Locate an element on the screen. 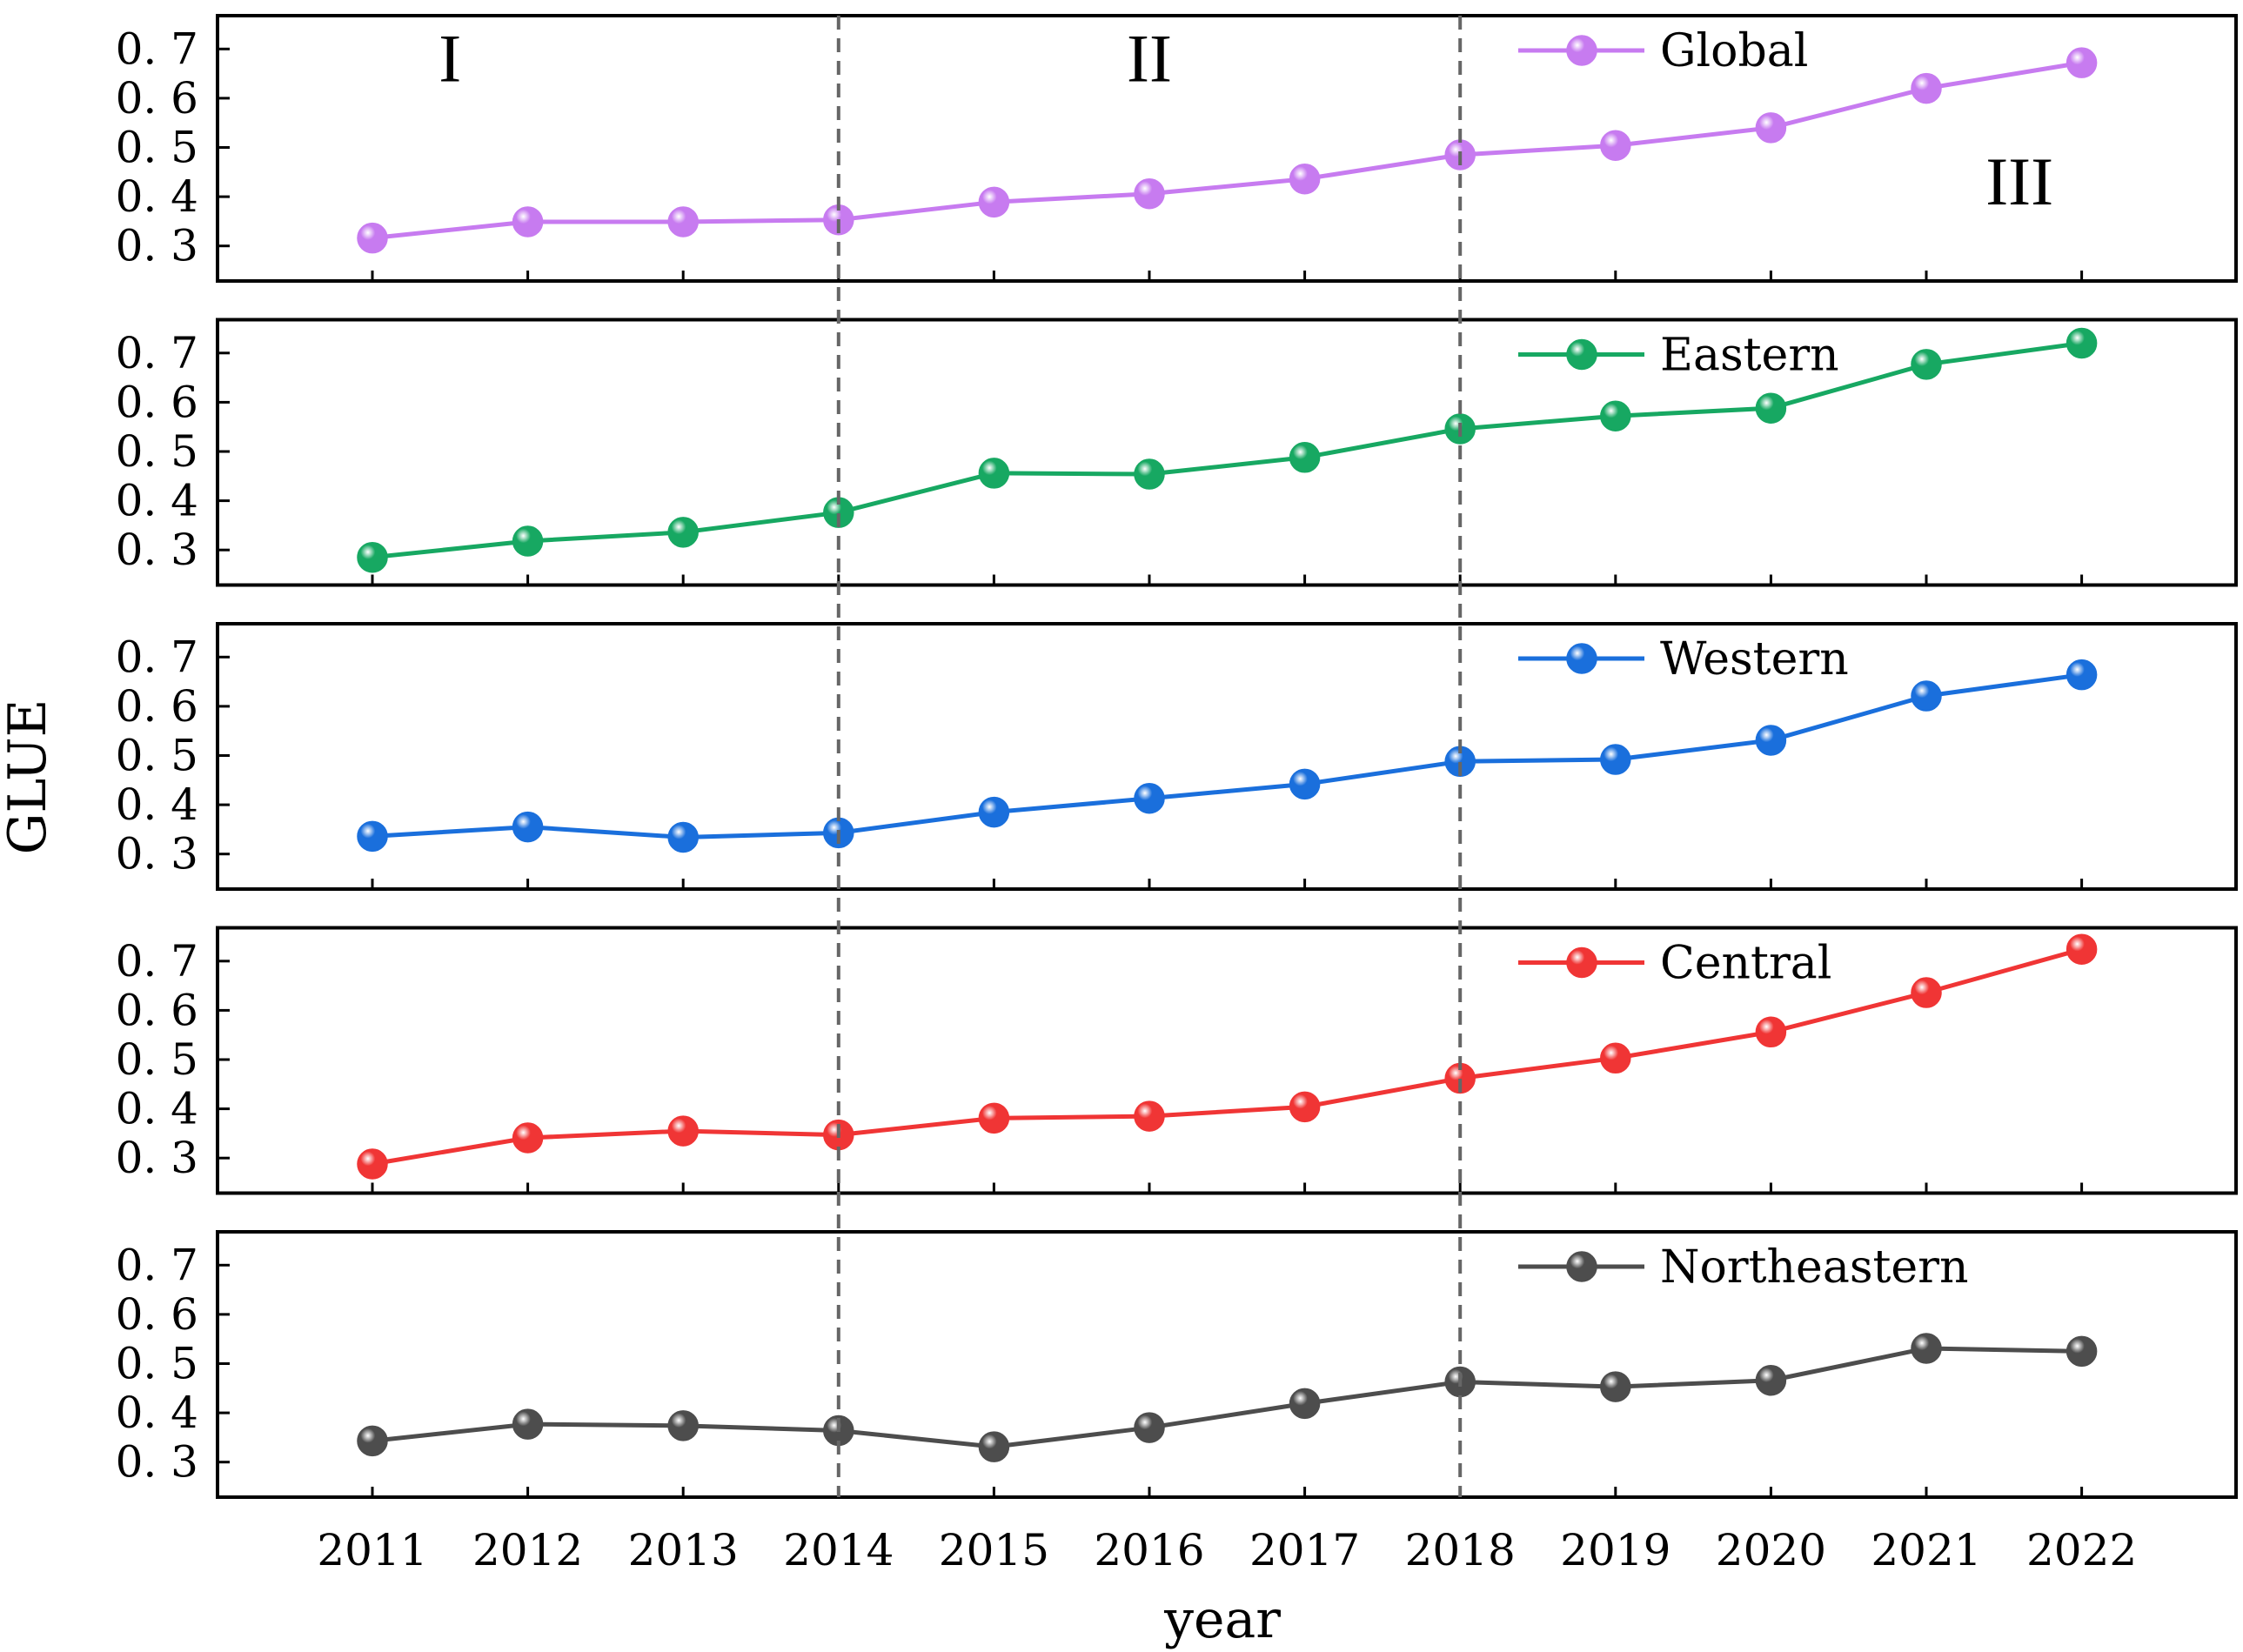  series-line-northeastern is located at coordinates (1227, 1397).